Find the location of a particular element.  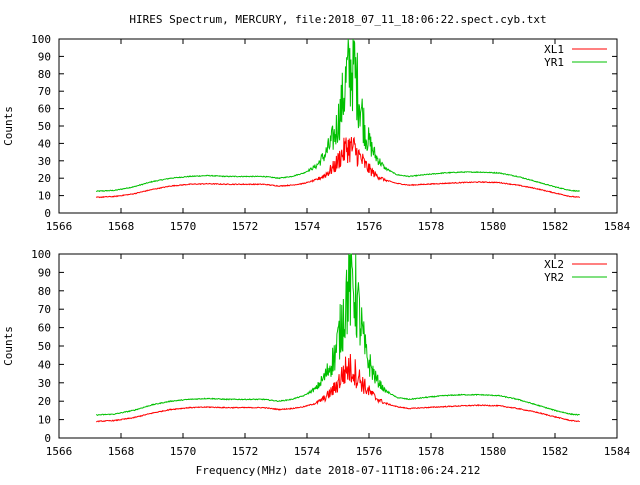

legend-label-yr1: YR1 is located at coordinates (554, 62).